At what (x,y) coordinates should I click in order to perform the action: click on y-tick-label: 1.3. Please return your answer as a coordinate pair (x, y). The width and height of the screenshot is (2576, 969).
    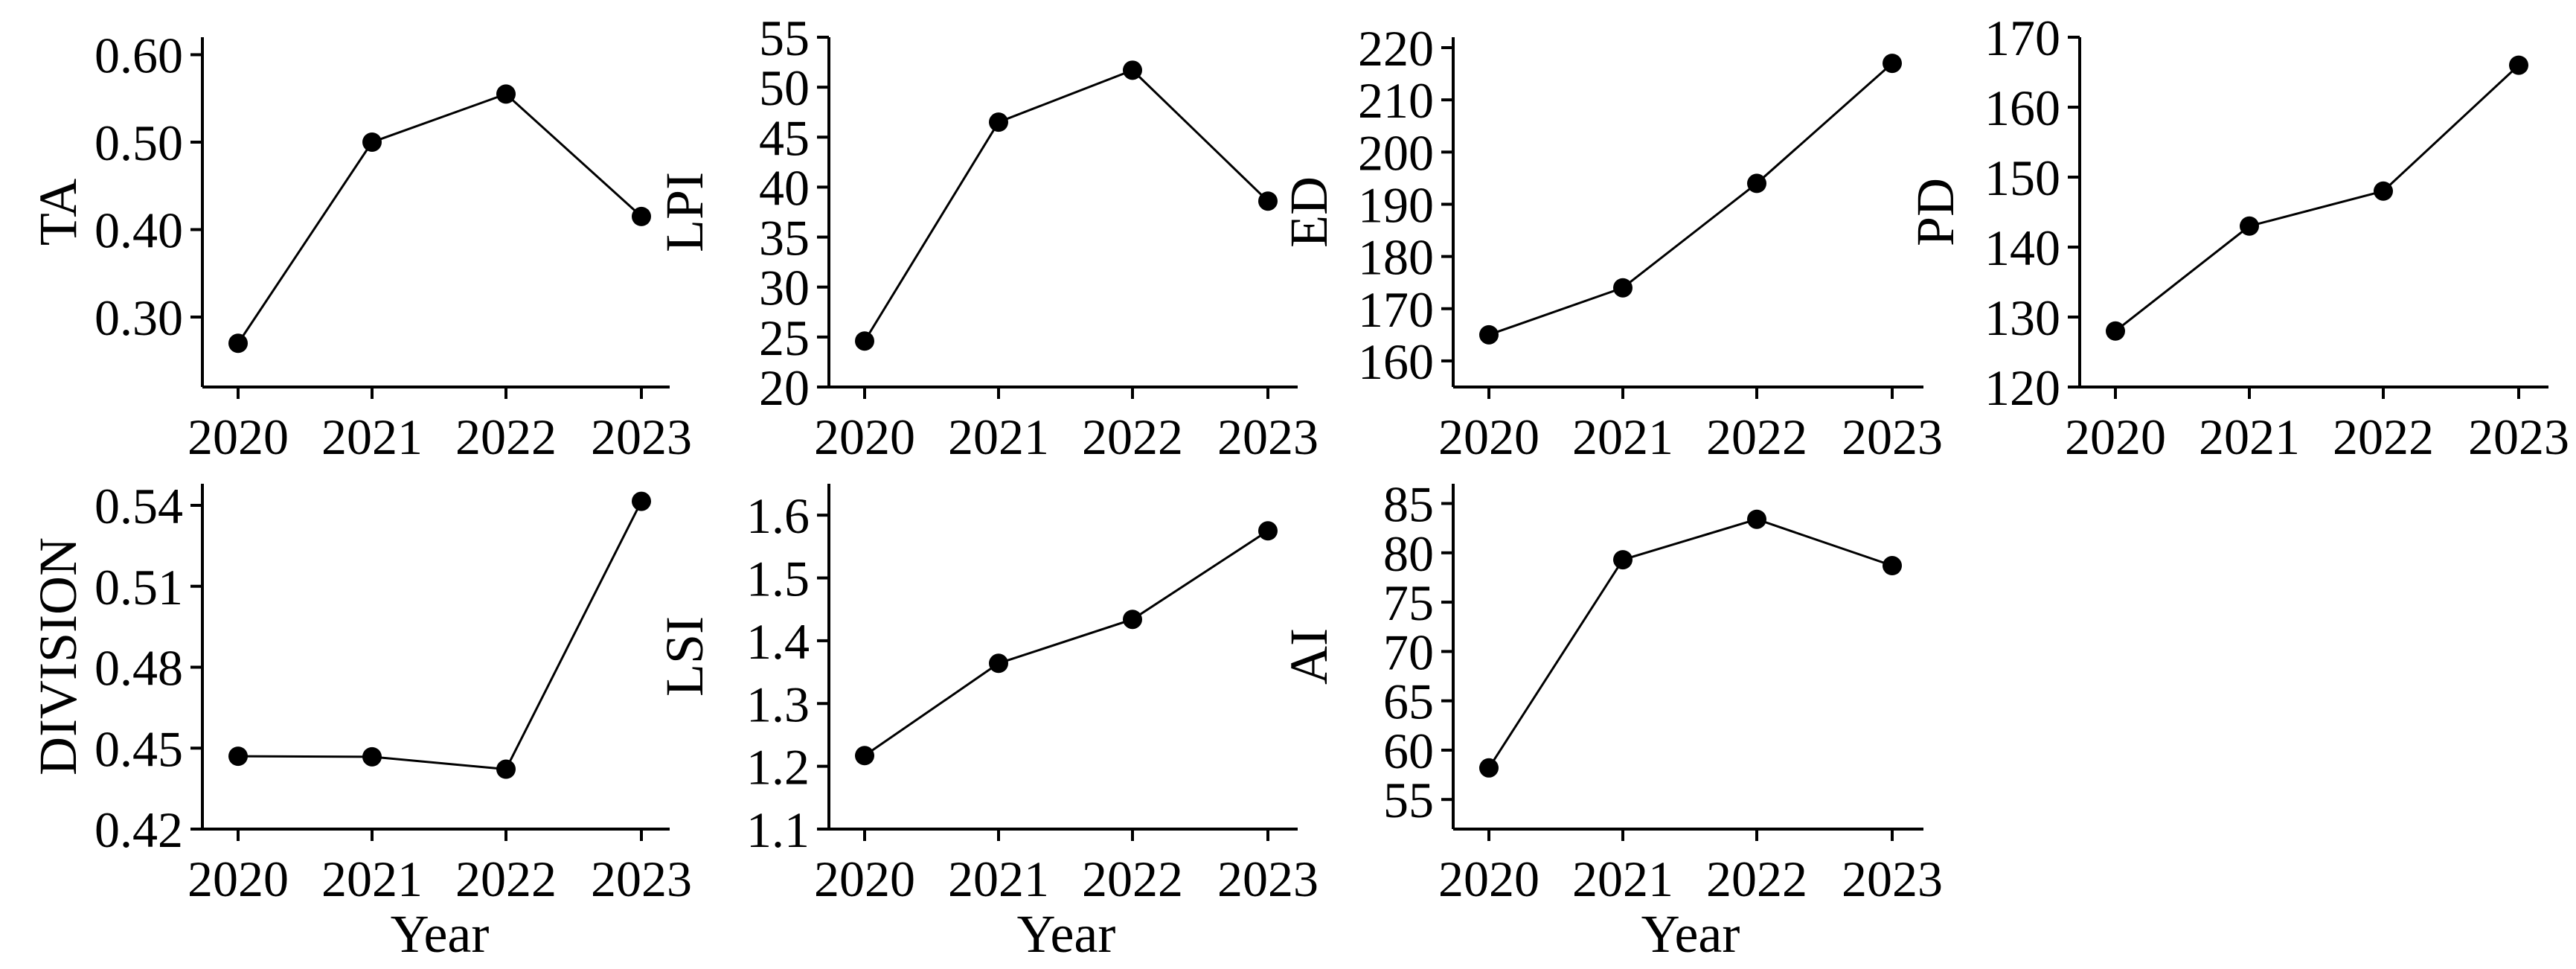
    Looking at the image, I should click on (778, 704).